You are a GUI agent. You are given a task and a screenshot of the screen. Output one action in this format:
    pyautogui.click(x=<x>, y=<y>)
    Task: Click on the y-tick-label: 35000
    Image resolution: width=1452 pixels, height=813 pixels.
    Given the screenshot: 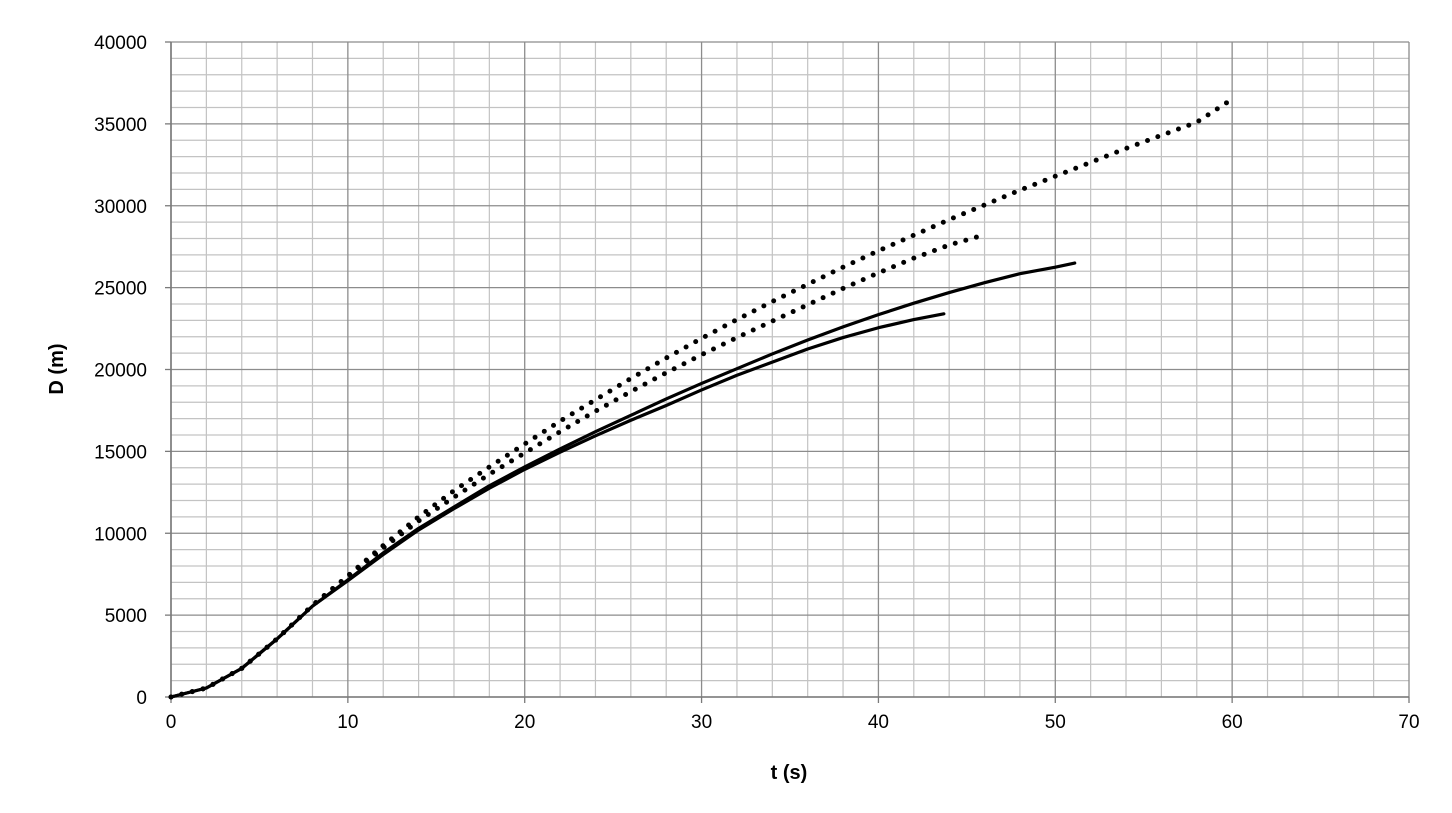 What is the action you would take?
    pyautogui.click(x=120, y=125)
    